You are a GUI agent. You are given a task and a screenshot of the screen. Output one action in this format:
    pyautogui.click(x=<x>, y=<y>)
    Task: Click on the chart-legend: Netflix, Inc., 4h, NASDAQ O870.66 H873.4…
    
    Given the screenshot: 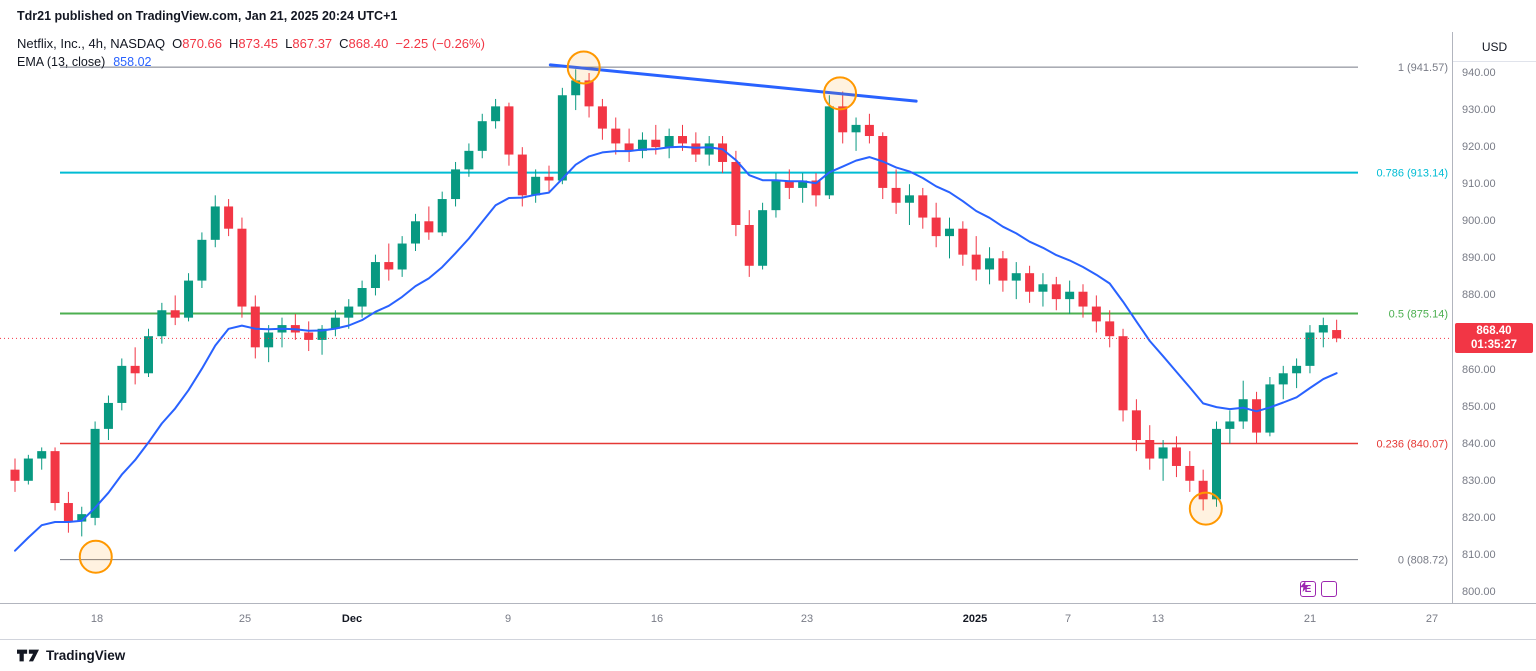 What is the action you would take?
    pyautogui.click(x=251, y=53)
    